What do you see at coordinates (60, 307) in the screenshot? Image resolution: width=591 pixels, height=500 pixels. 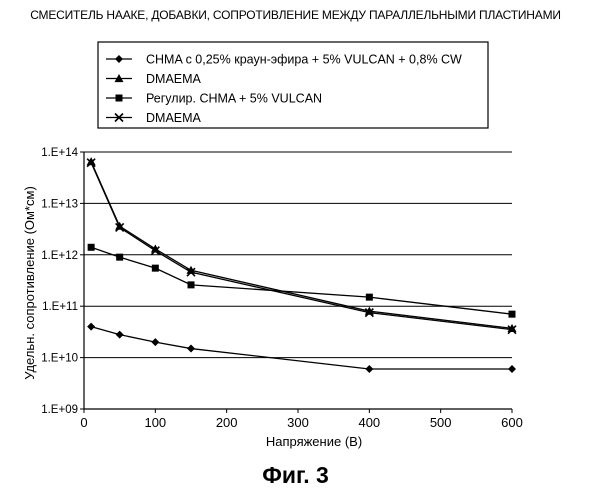 I see `y-tick-label: 1.E+11` at bounding box center [60, 307].